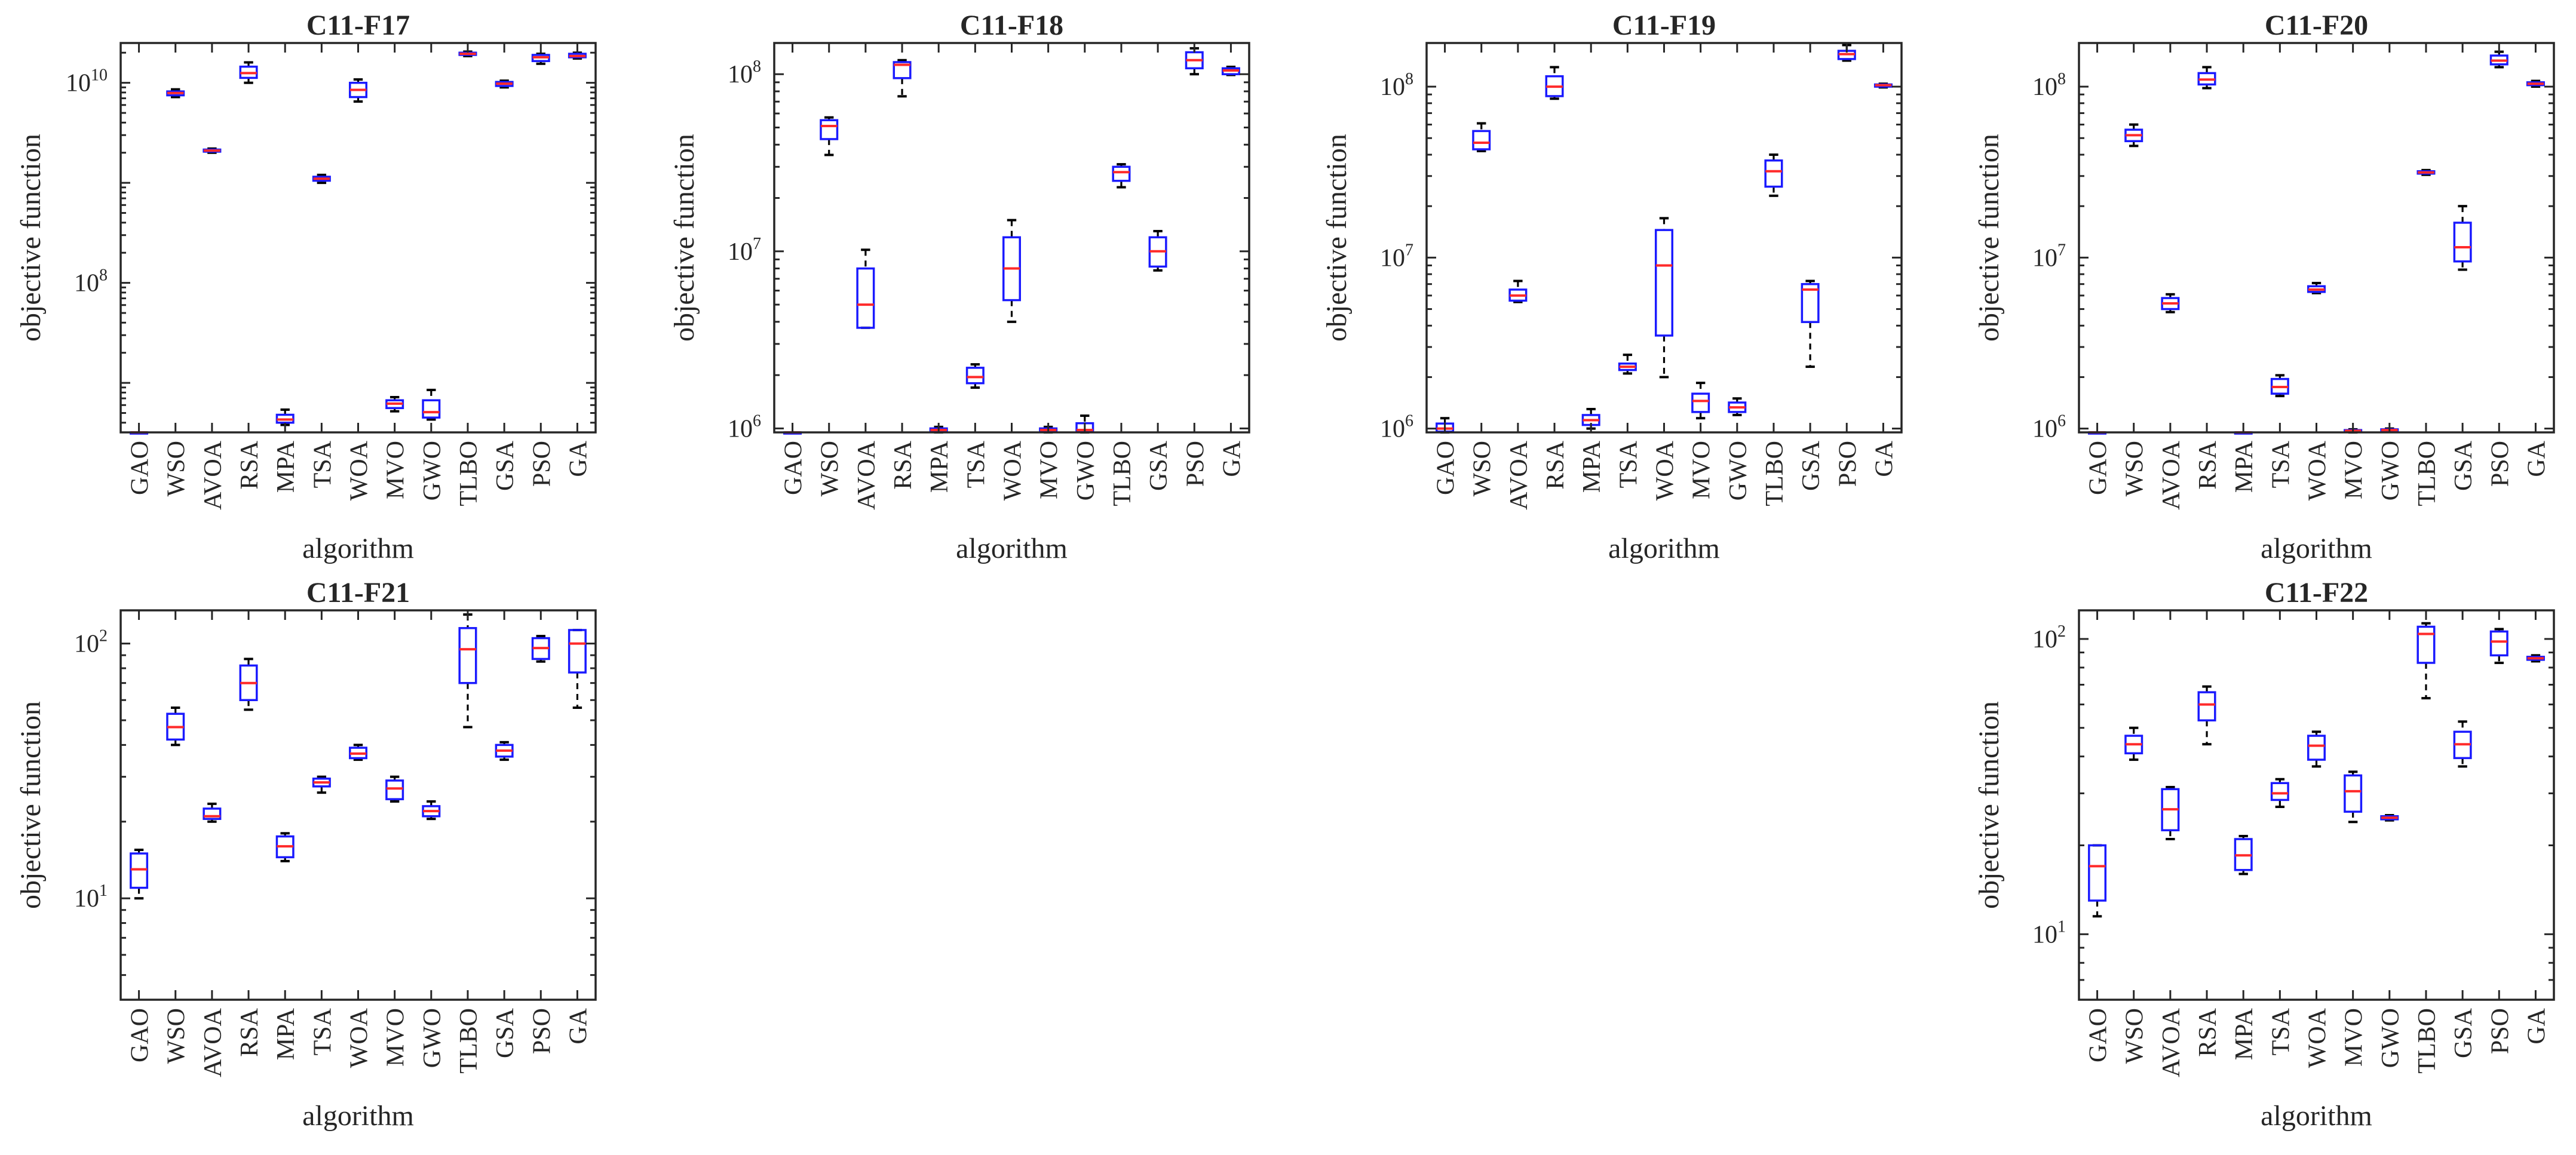 This screenshot has width=2576, height=1155. What do you see at coordinates (1396, 256) in the screenshot?
I see `y-tick-label: 10⁷` at bounding box center [1396, 256].